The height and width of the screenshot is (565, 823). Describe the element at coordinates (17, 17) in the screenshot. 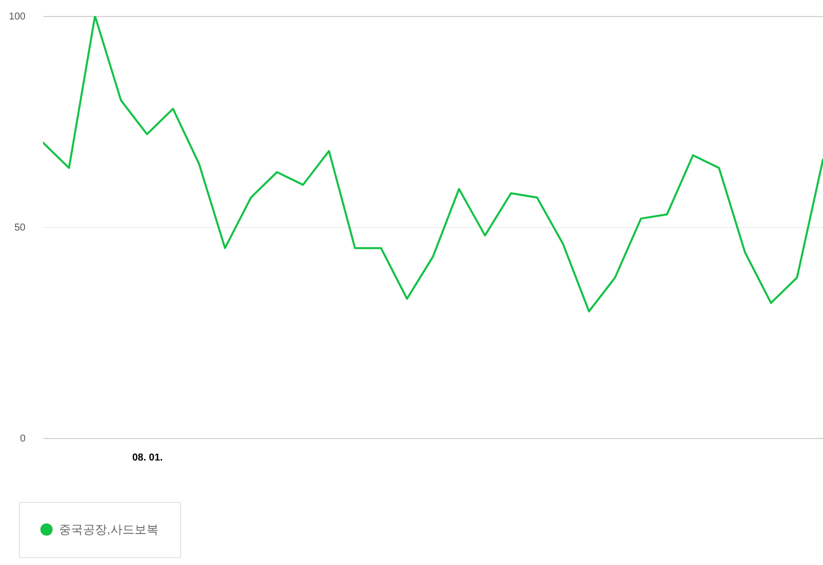

I see `y-tick-label: 100` at that location.